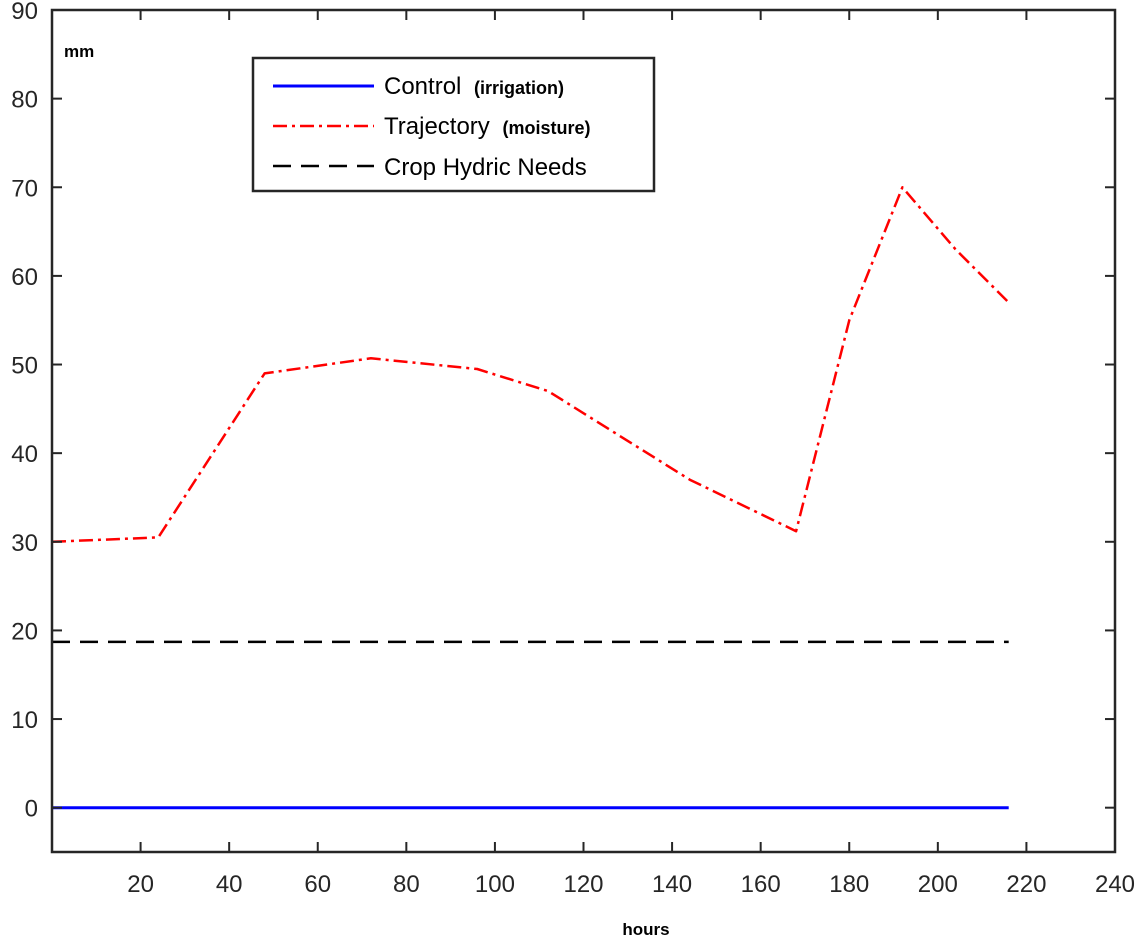  I want to click on legend-label-trajectory: Trajectory (moisture), so click(487, 126).